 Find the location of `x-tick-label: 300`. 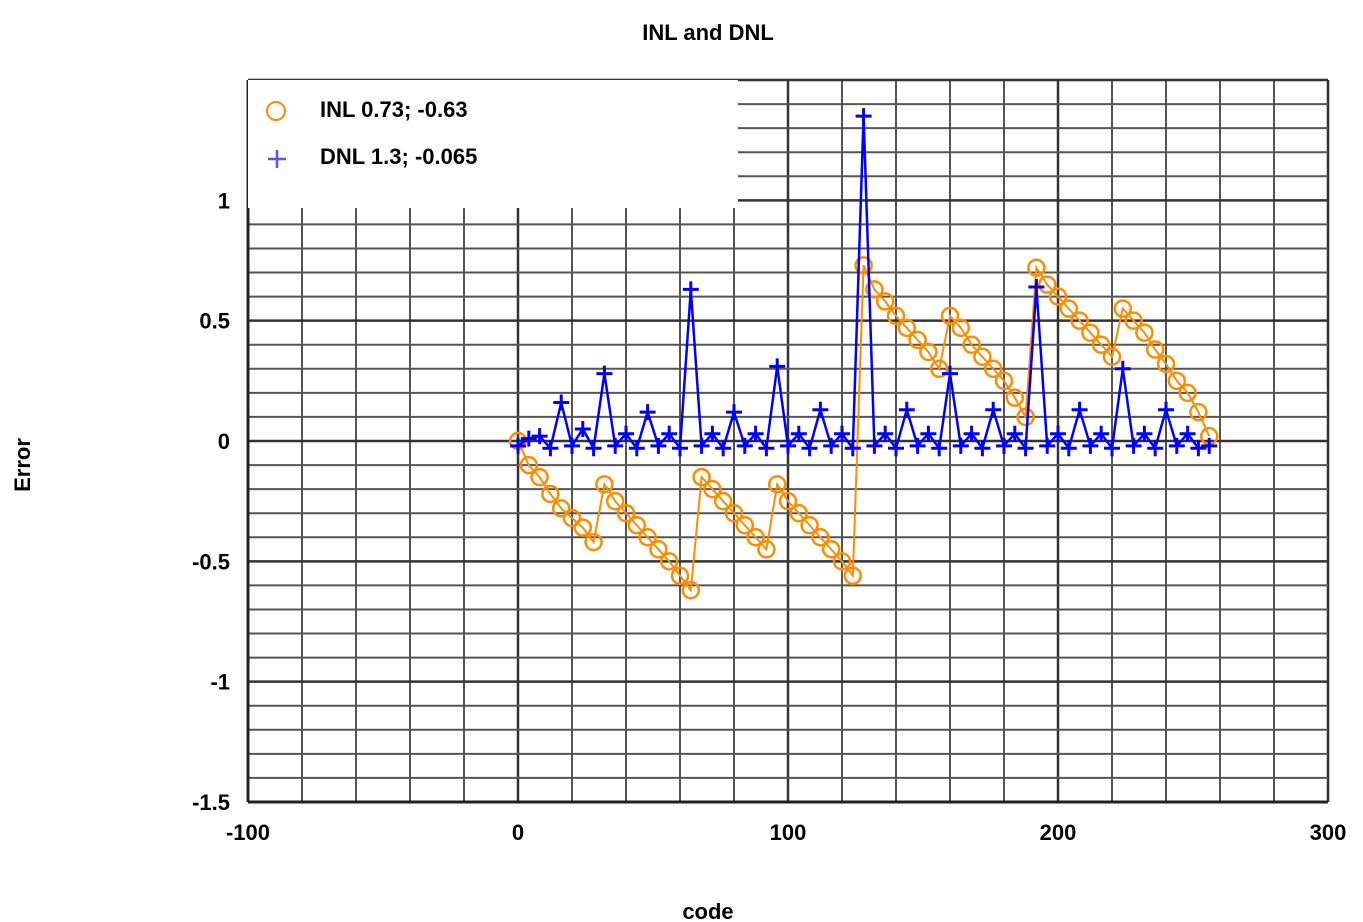

x-tick-label: 300 is located at coordinates (1328, 832).